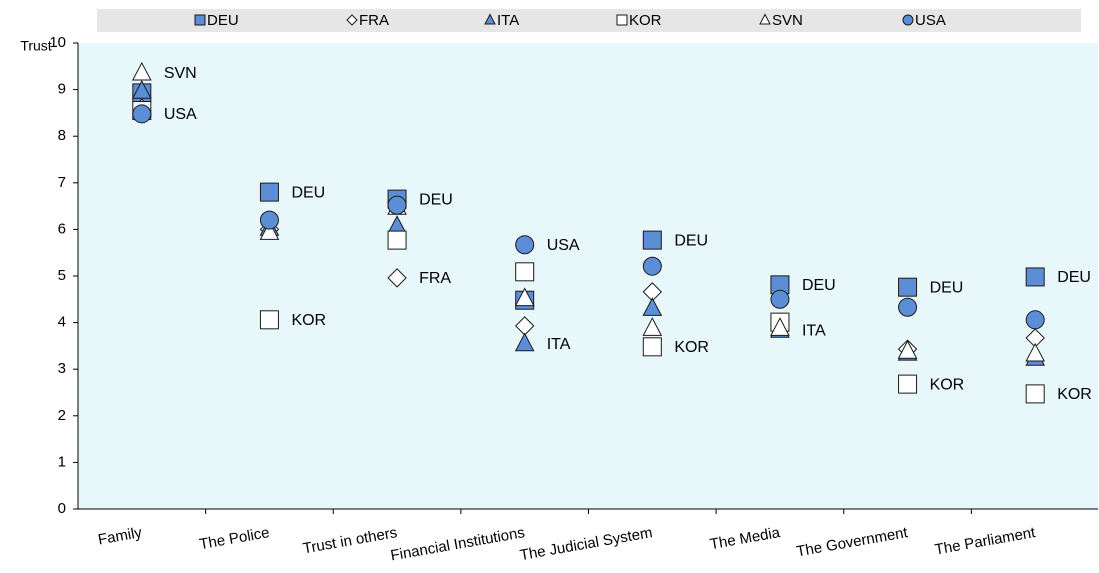  Describe the element at coordinates (745, 538) in the screenshot. I see `x-tick-label: The Media` at that location.